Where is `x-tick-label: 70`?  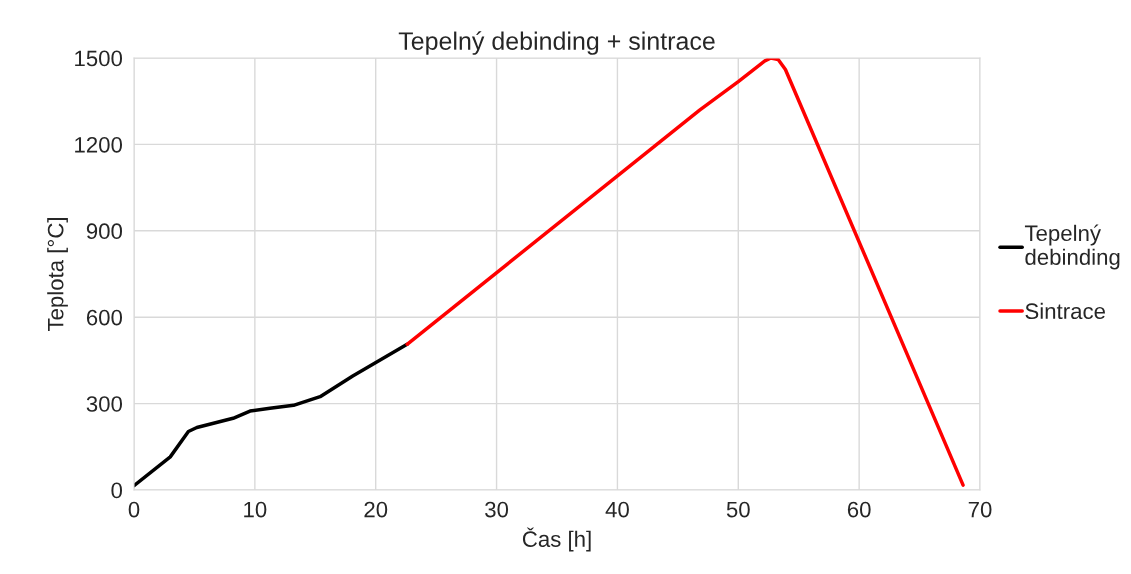 x-tick-label: 70 is located at coordinates (980, 509).